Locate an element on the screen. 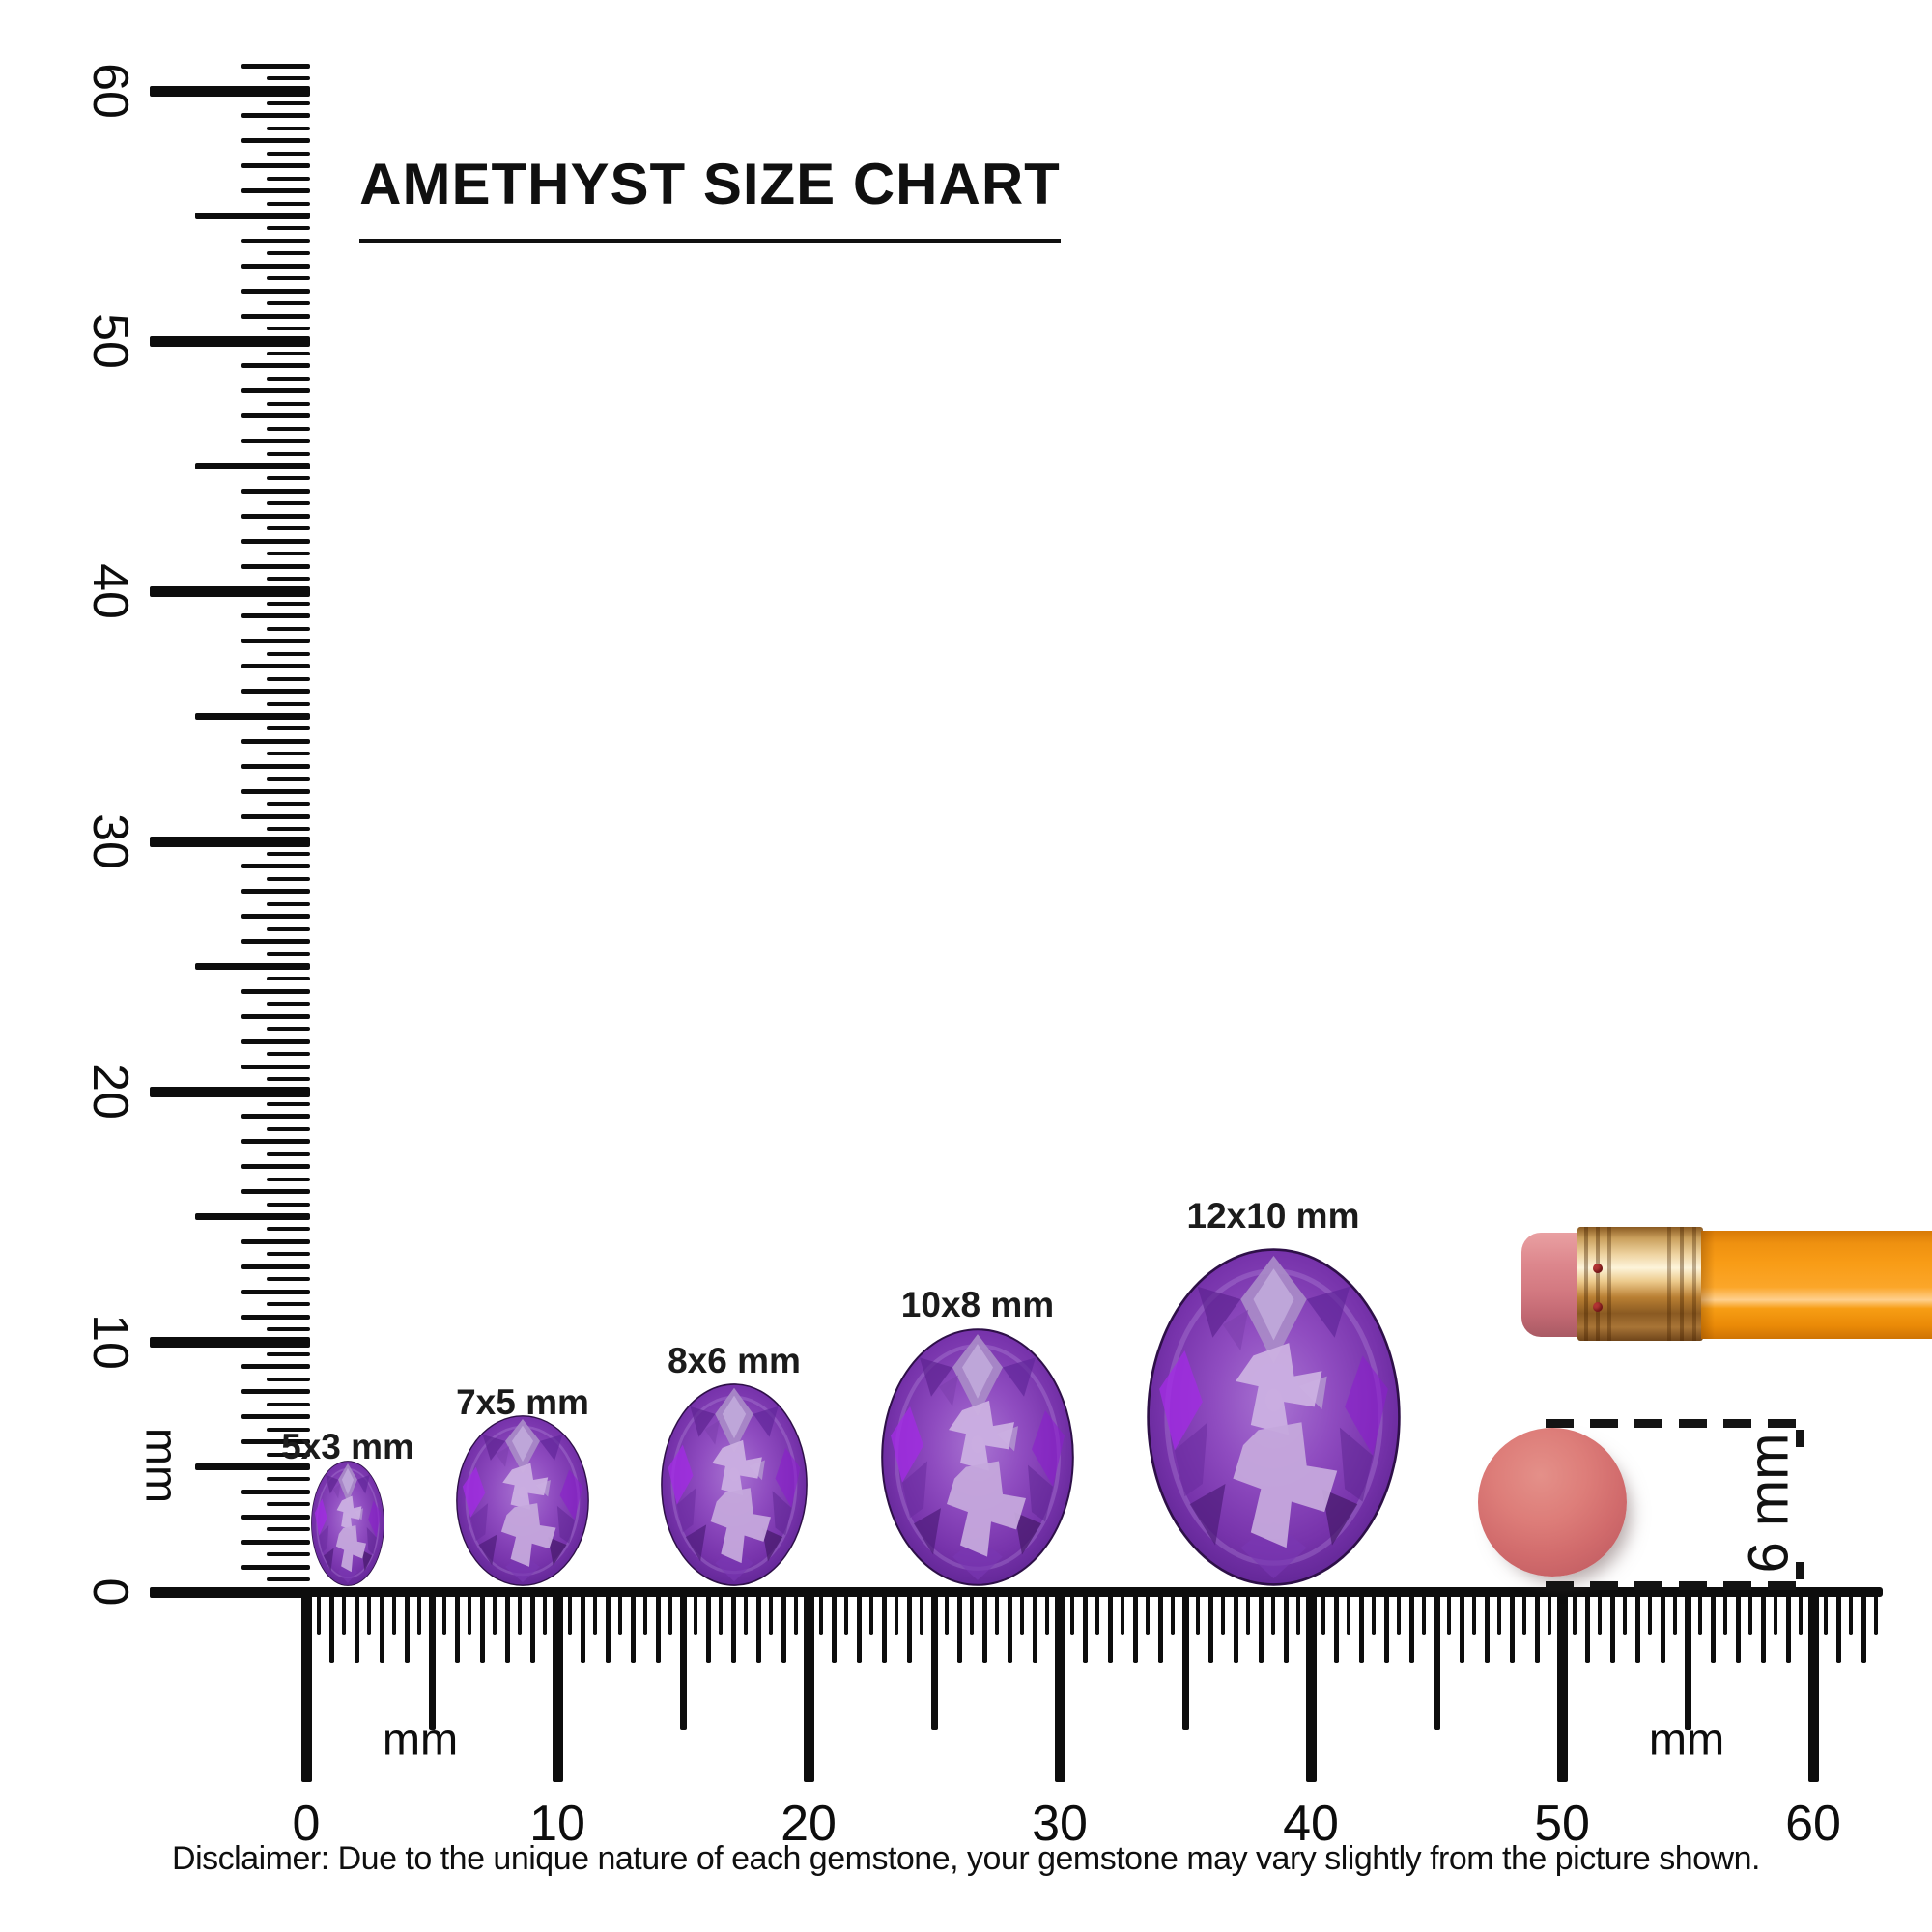  dimension-line-bottom is located at coordinates (1675, 1585).